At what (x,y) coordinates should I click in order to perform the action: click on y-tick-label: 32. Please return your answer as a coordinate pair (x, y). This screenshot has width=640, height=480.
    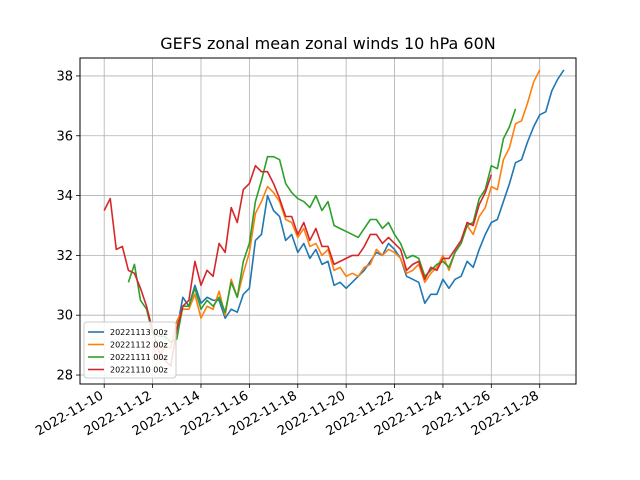
    Looking at the image, I should click on (64, 256).